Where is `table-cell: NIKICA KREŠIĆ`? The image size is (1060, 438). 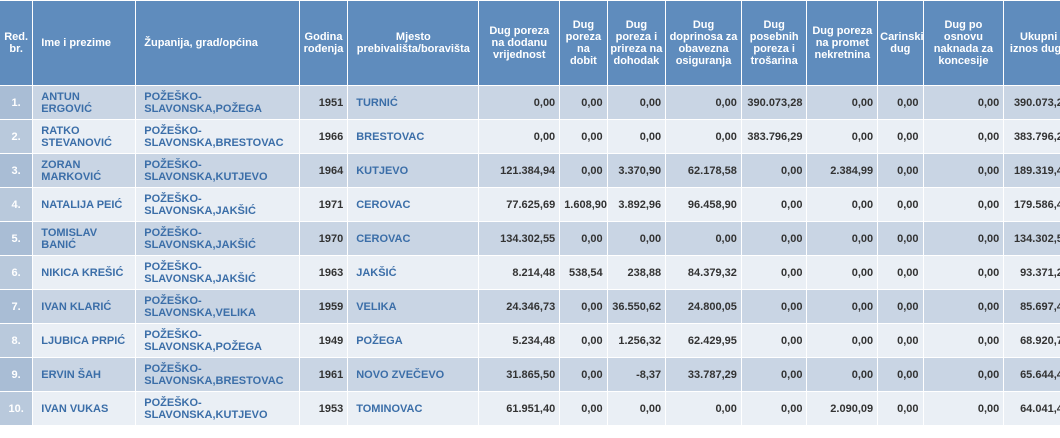
table-cell: NIKICA KREŠIĆ is located at coordinates (84, 272).